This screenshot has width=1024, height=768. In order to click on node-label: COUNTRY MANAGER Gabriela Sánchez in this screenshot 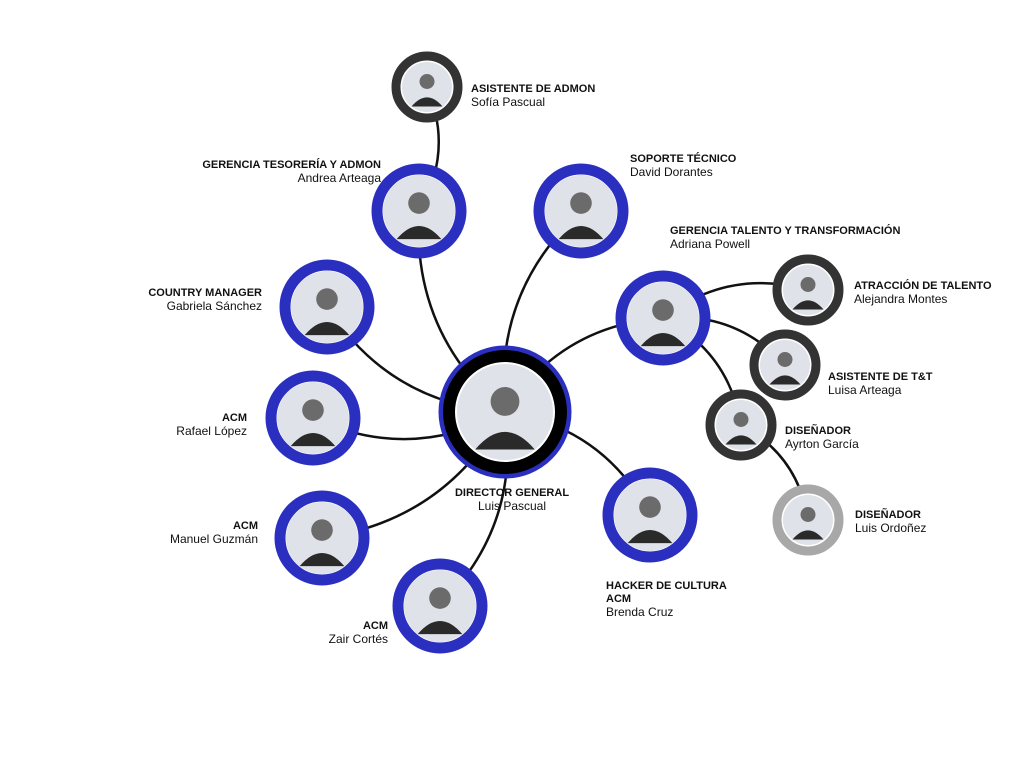, I will do `click(205, 300)`.